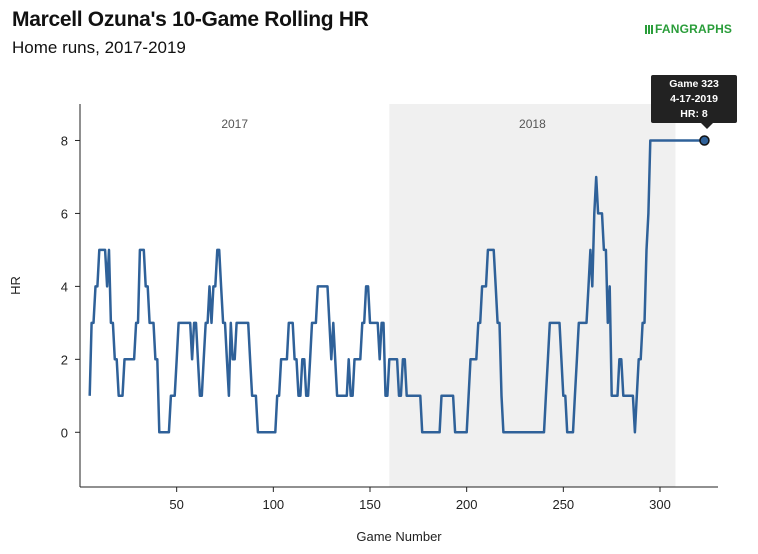  What do you see at coordinates (64, 213) in the screenshot?
I see `y-tick-label: 6` at bounding box center [64, 213].